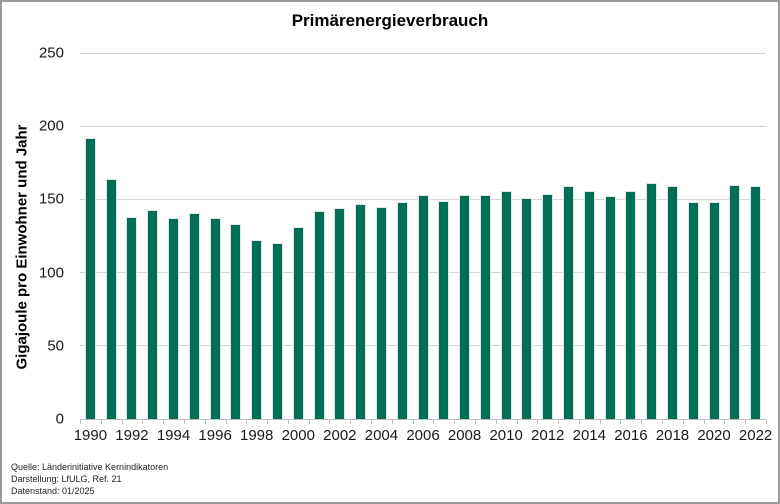 The image size is (780, 504). I want to click on bar-2004, so click(381, 312).